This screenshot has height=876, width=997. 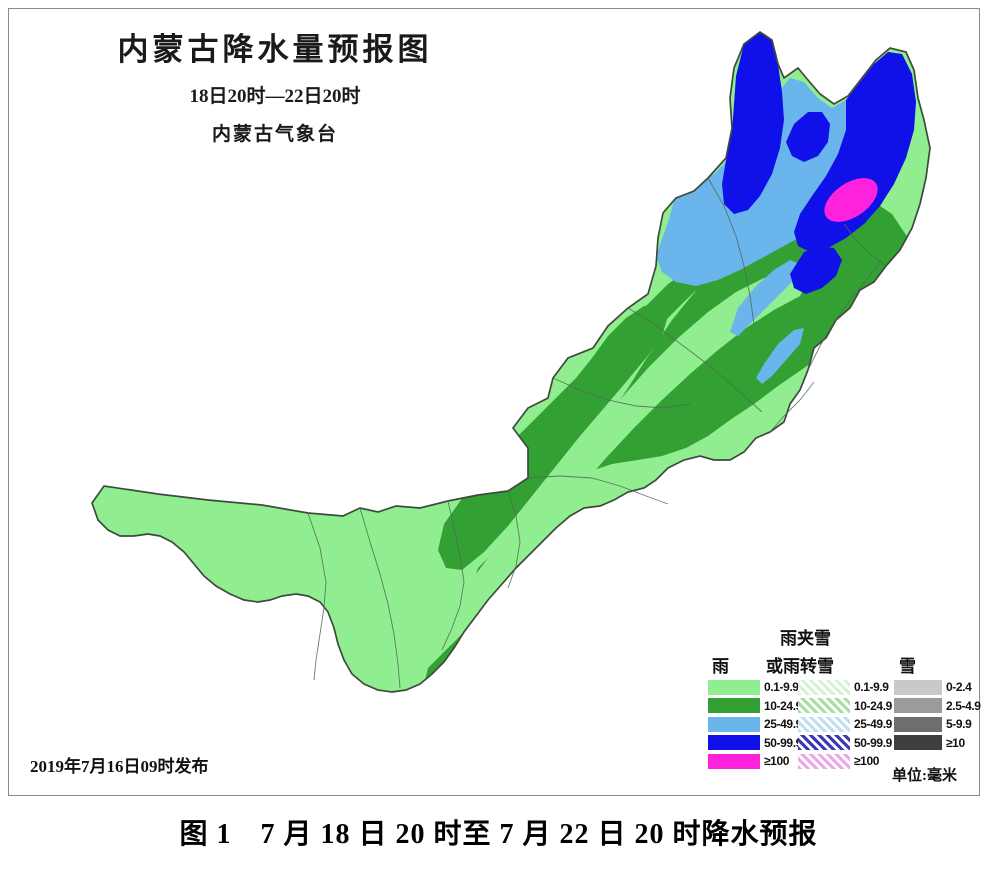 I want to click on band-50-99.9-mid, so click(x=808, y=137).